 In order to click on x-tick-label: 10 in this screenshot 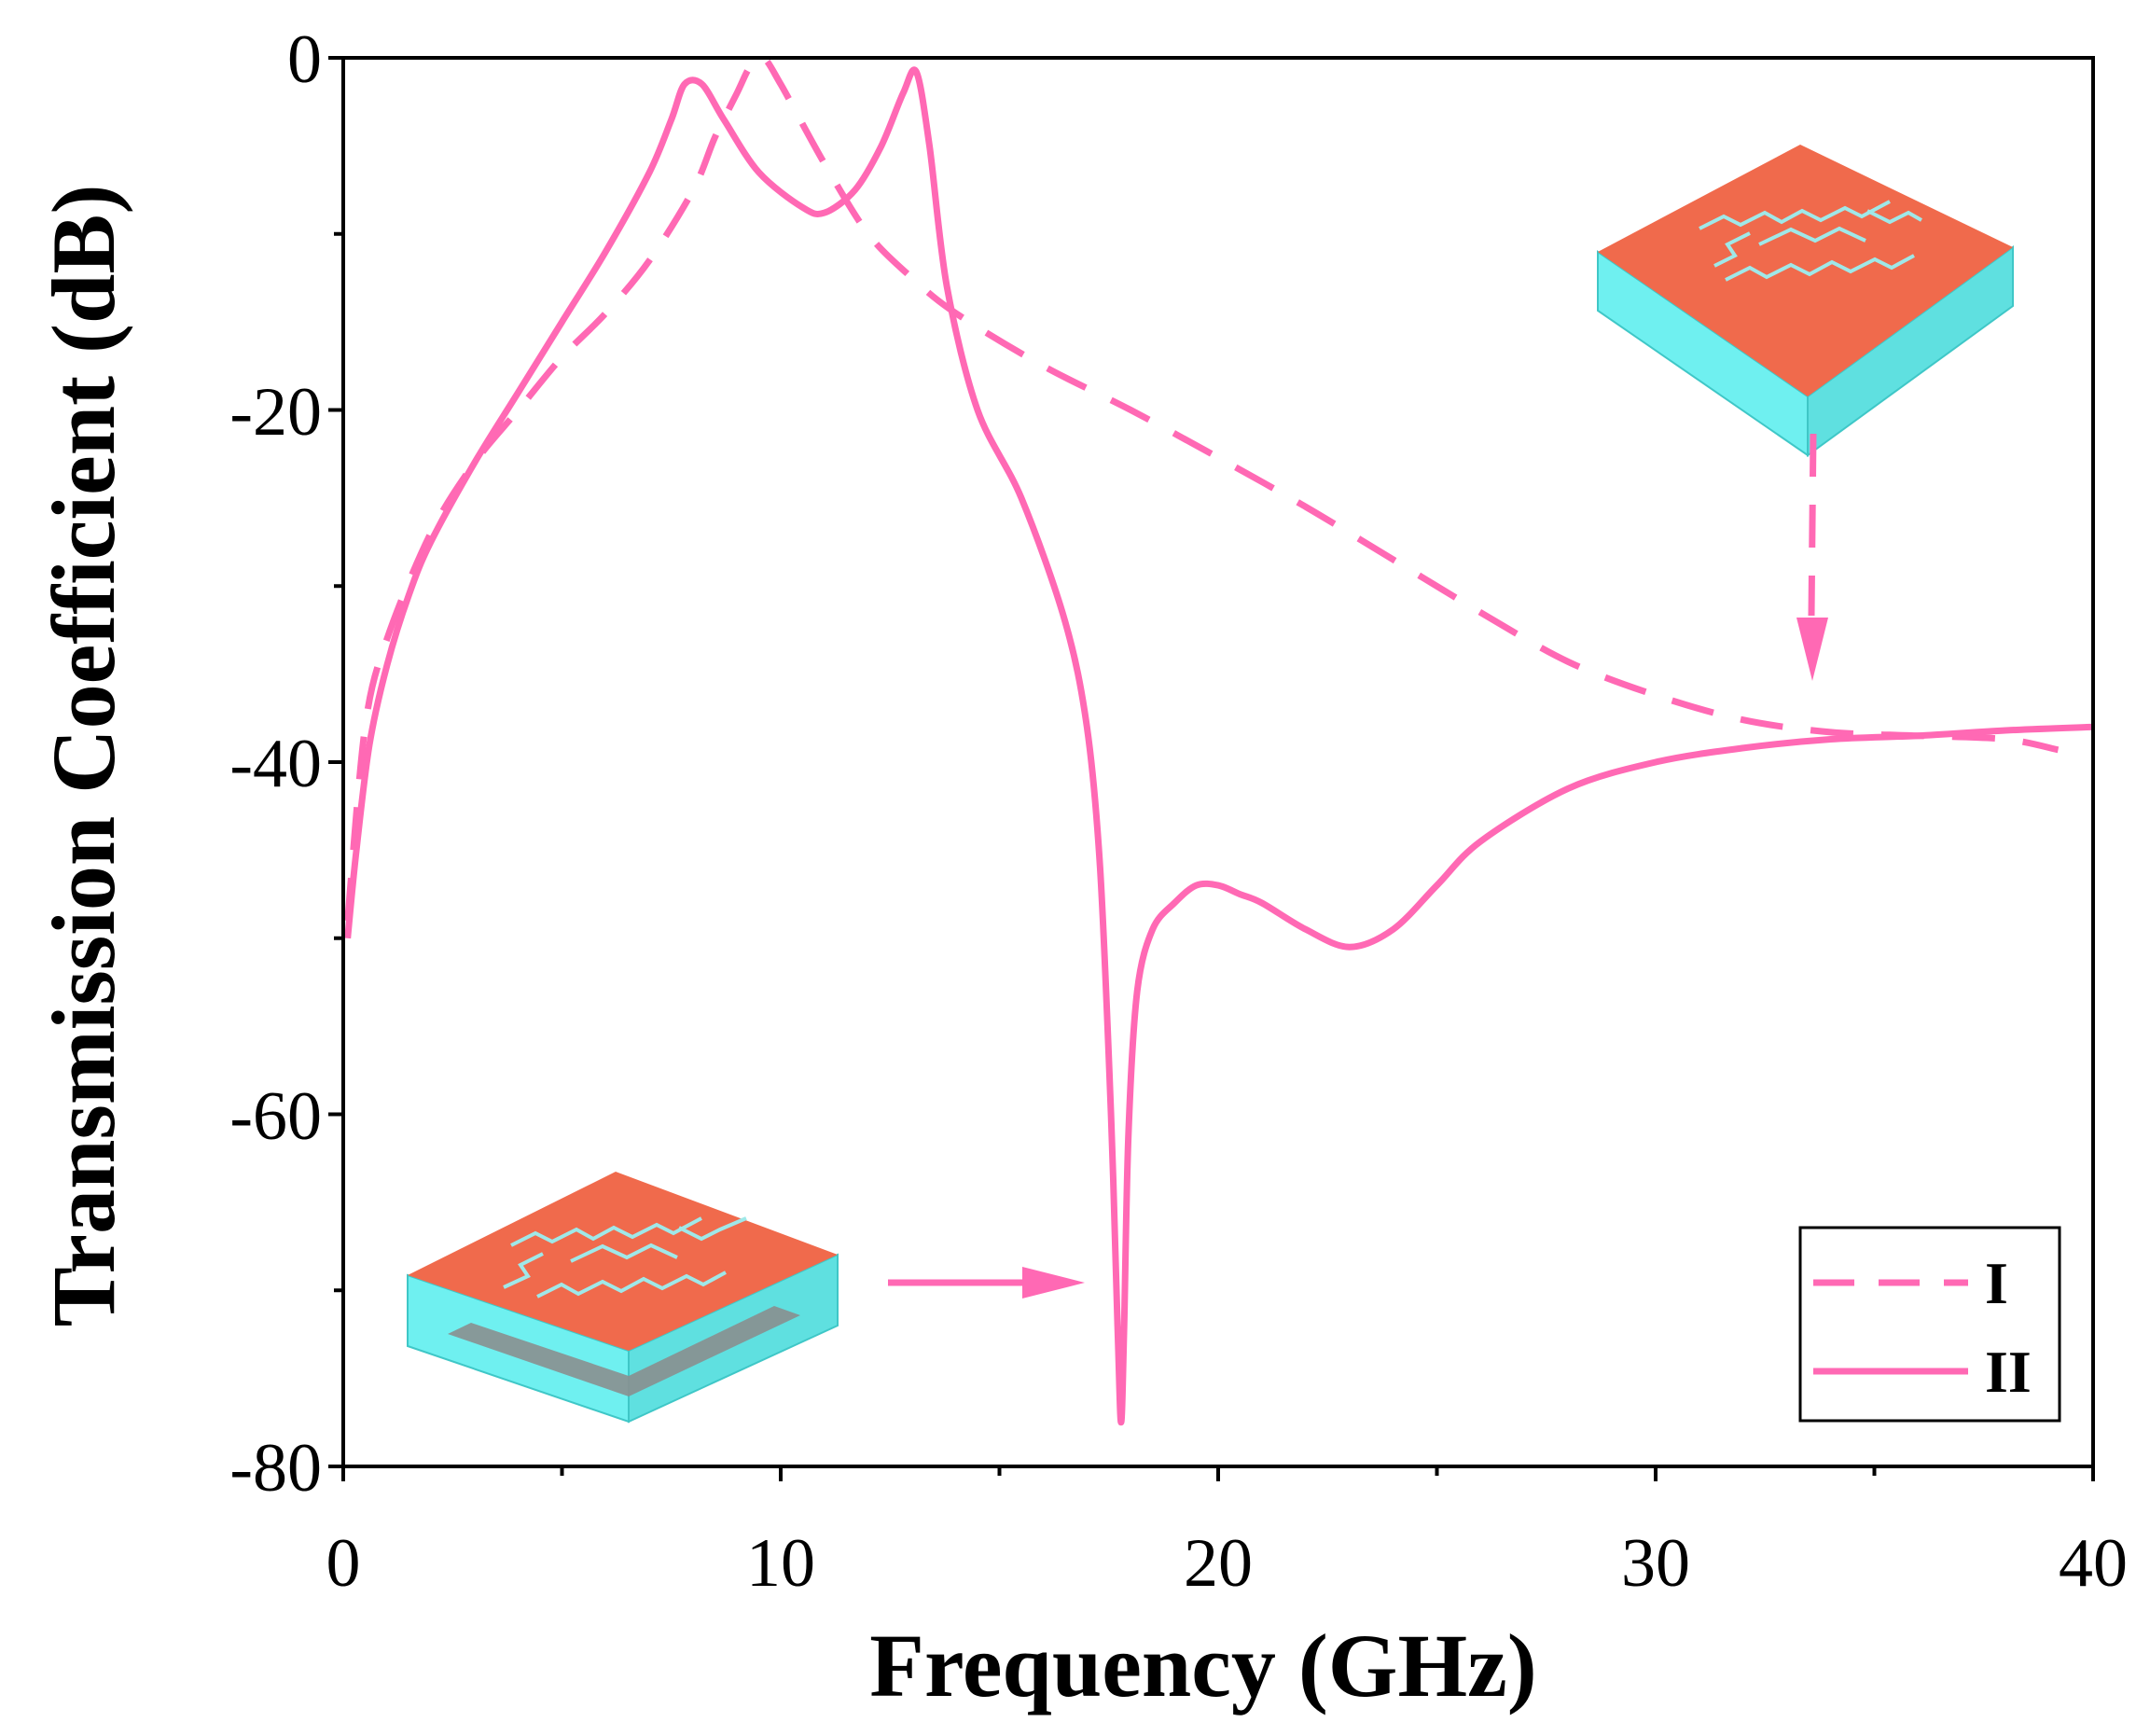, I will do `click(780, 1563)`.